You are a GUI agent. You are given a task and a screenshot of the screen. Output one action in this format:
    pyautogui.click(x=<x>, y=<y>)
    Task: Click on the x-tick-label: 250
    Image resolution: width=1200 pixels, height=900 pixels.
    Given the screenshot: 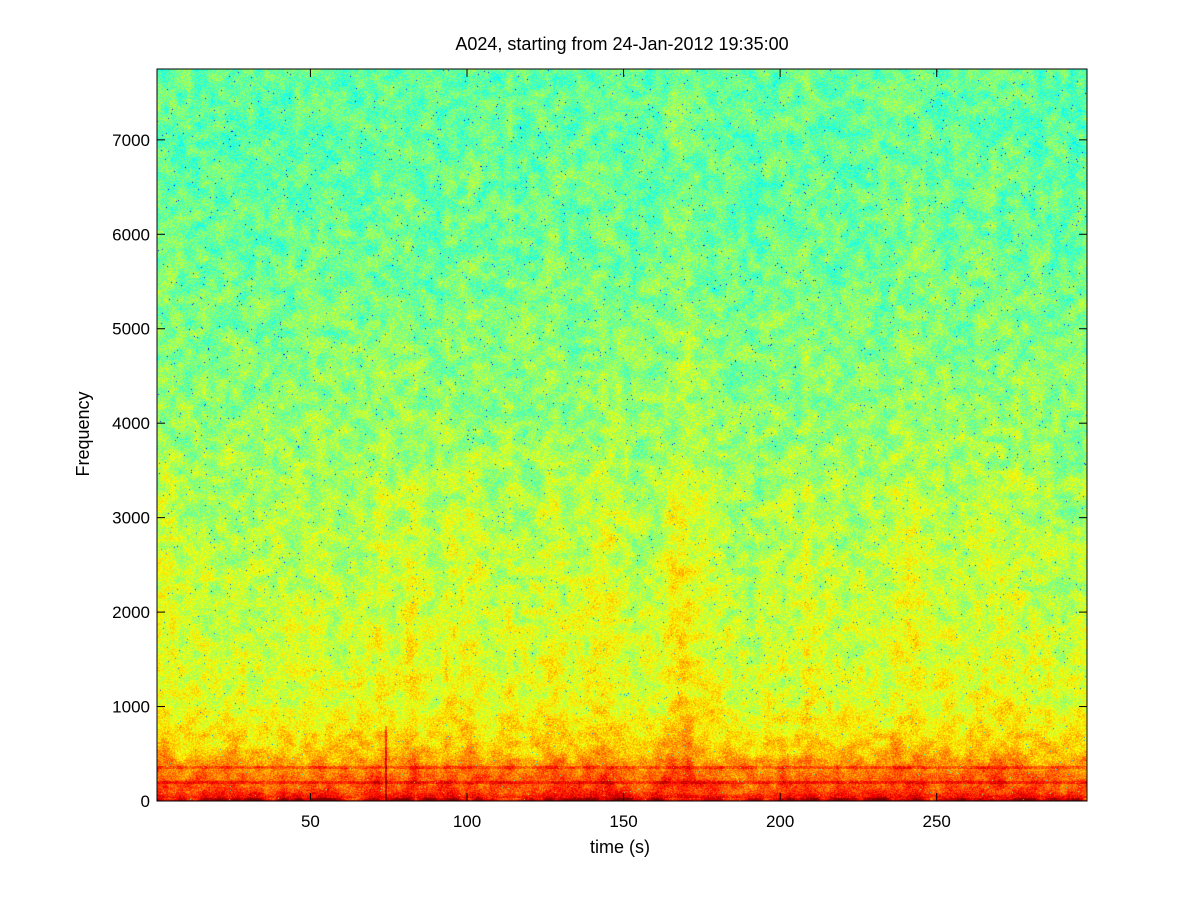 What is the action you would take?
    pyautogui.click(x=937, y=821)
    